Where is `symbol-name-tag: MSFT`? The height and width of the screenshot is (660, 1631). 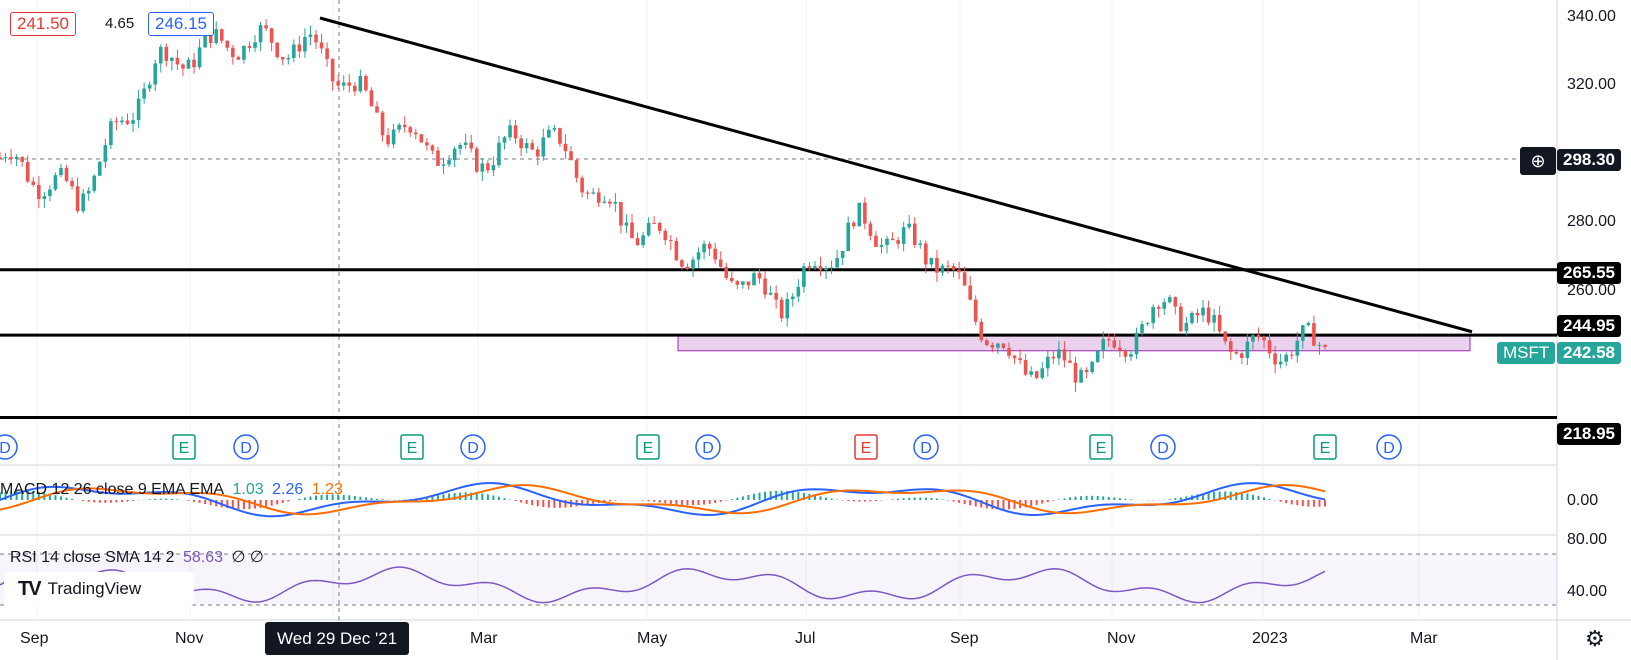
symbol-name-tag: MSFT is located at coordinates (1526, 353).